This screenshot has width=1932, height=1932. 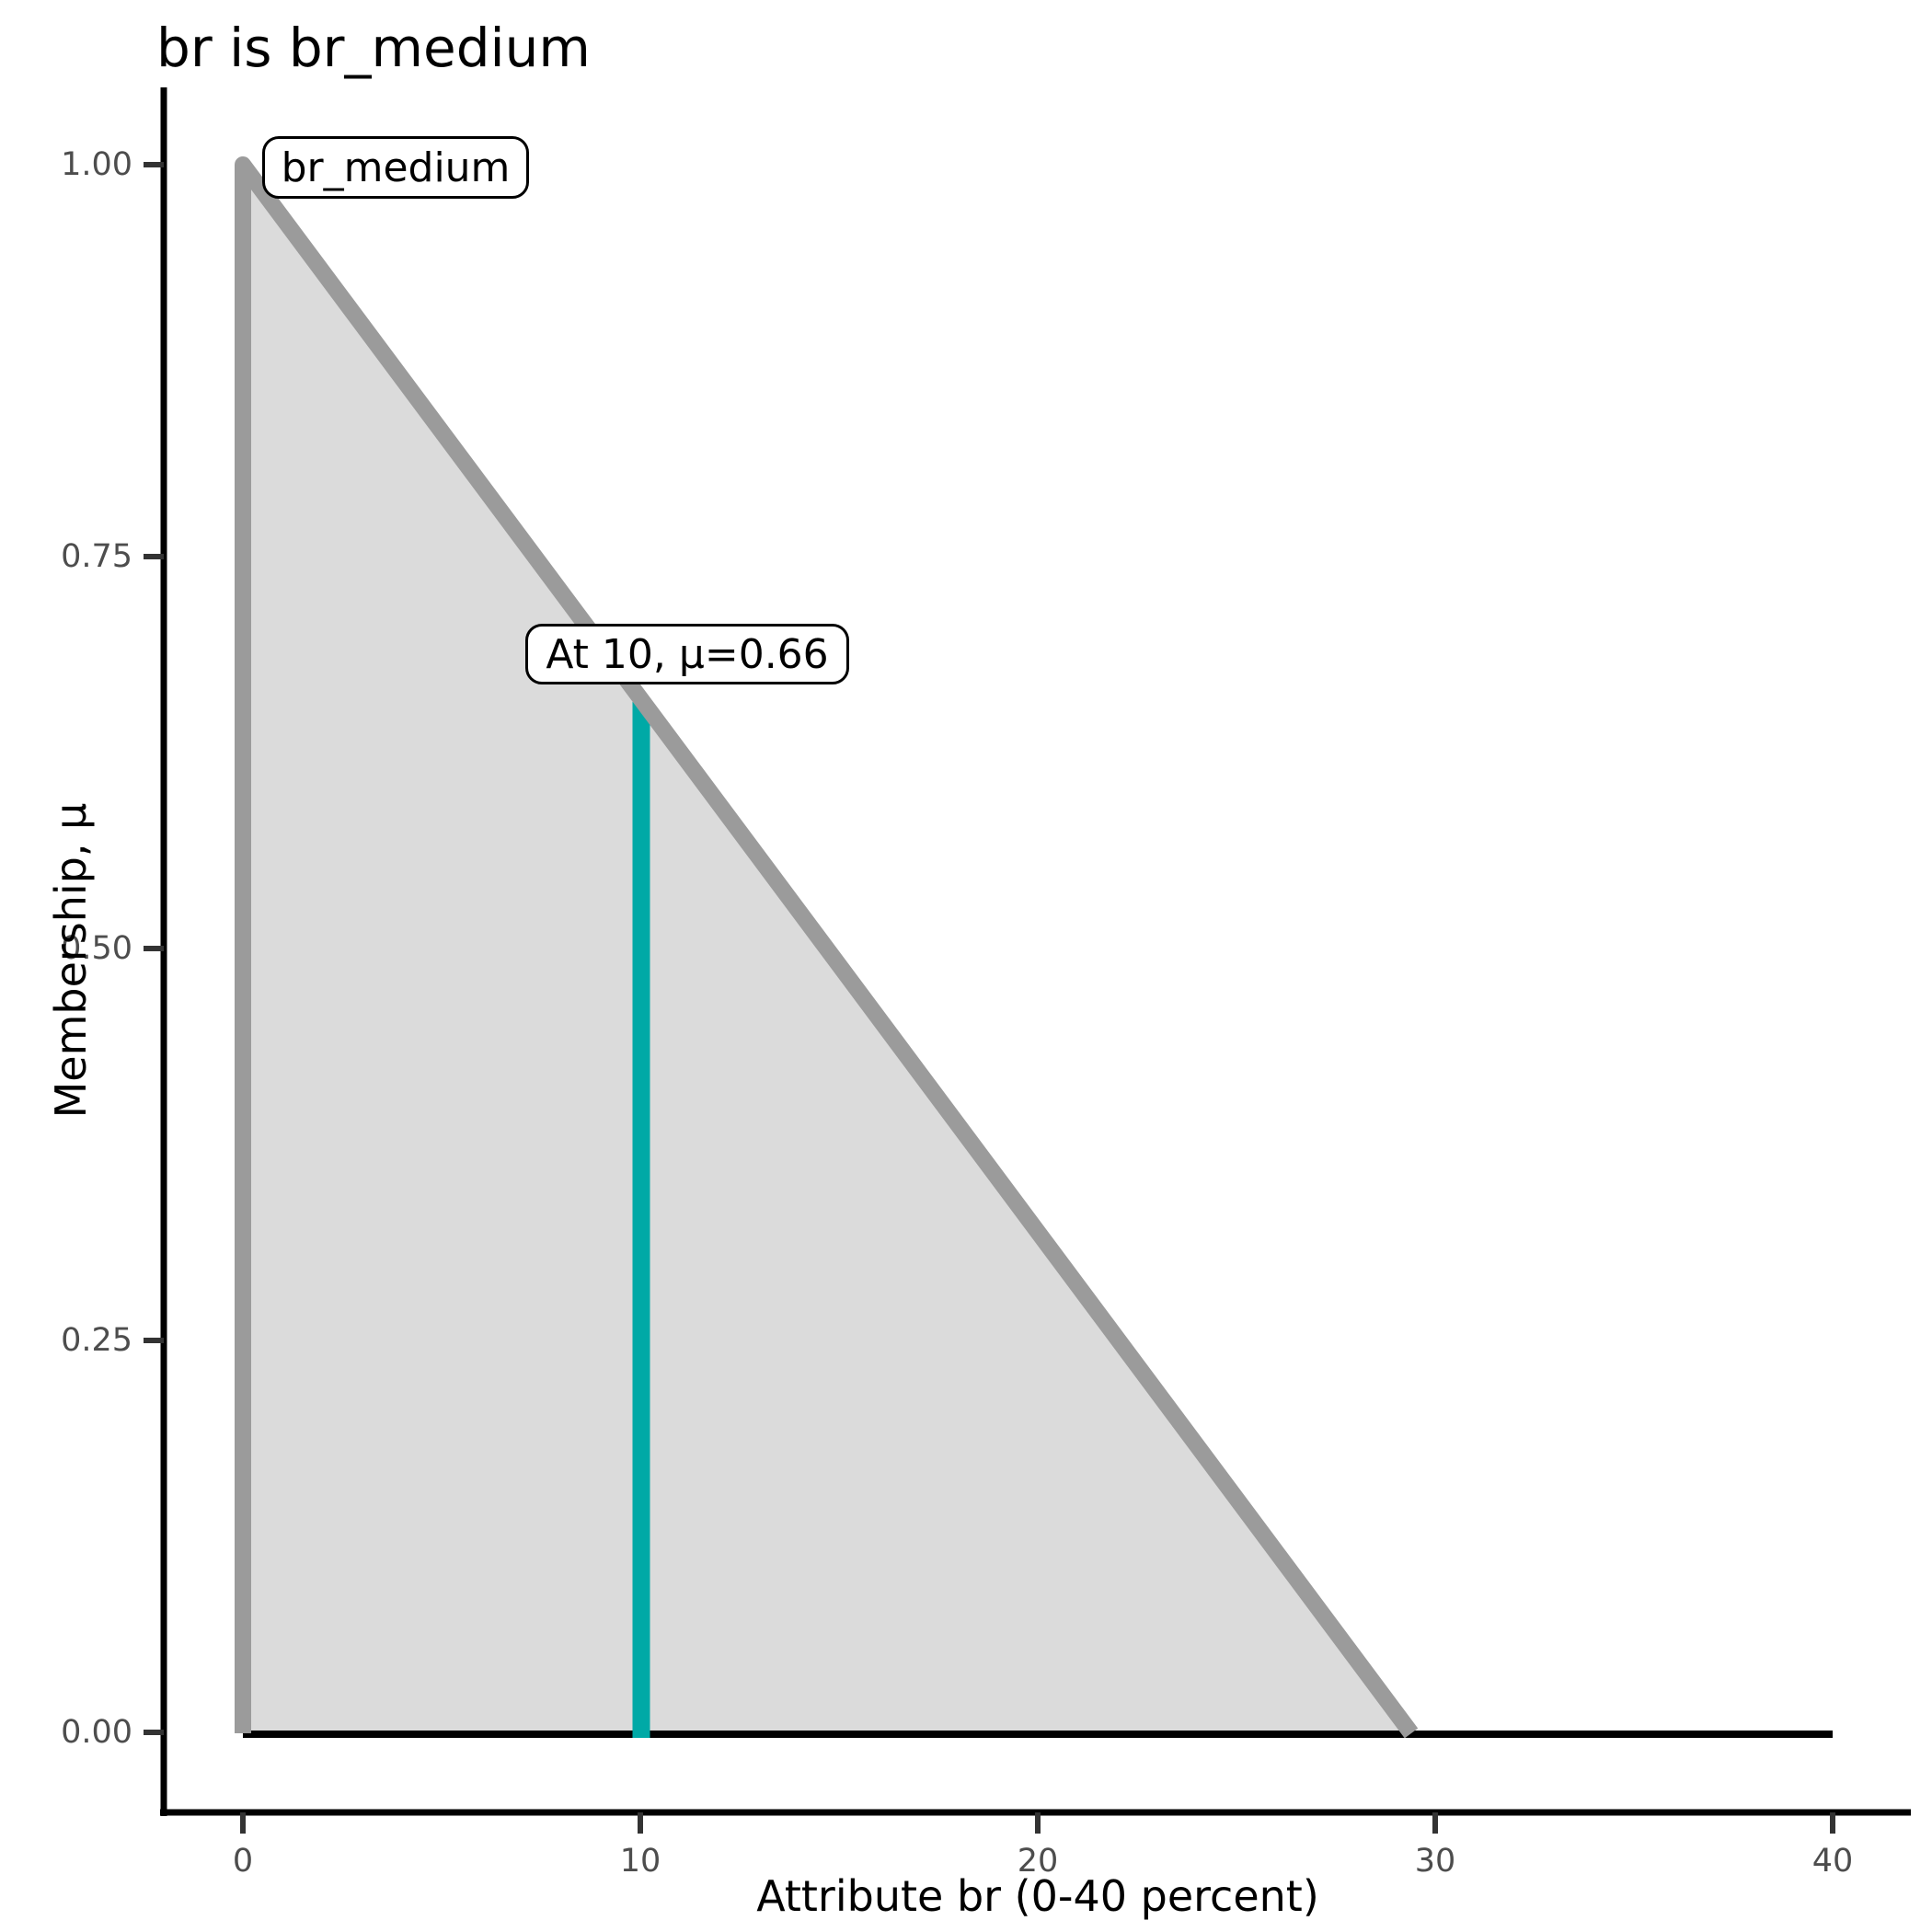 What do you see at coordinates (1037, 1823) in the screenshot?
I see `x-tick-marks` at bounding box center [1037, 1823].